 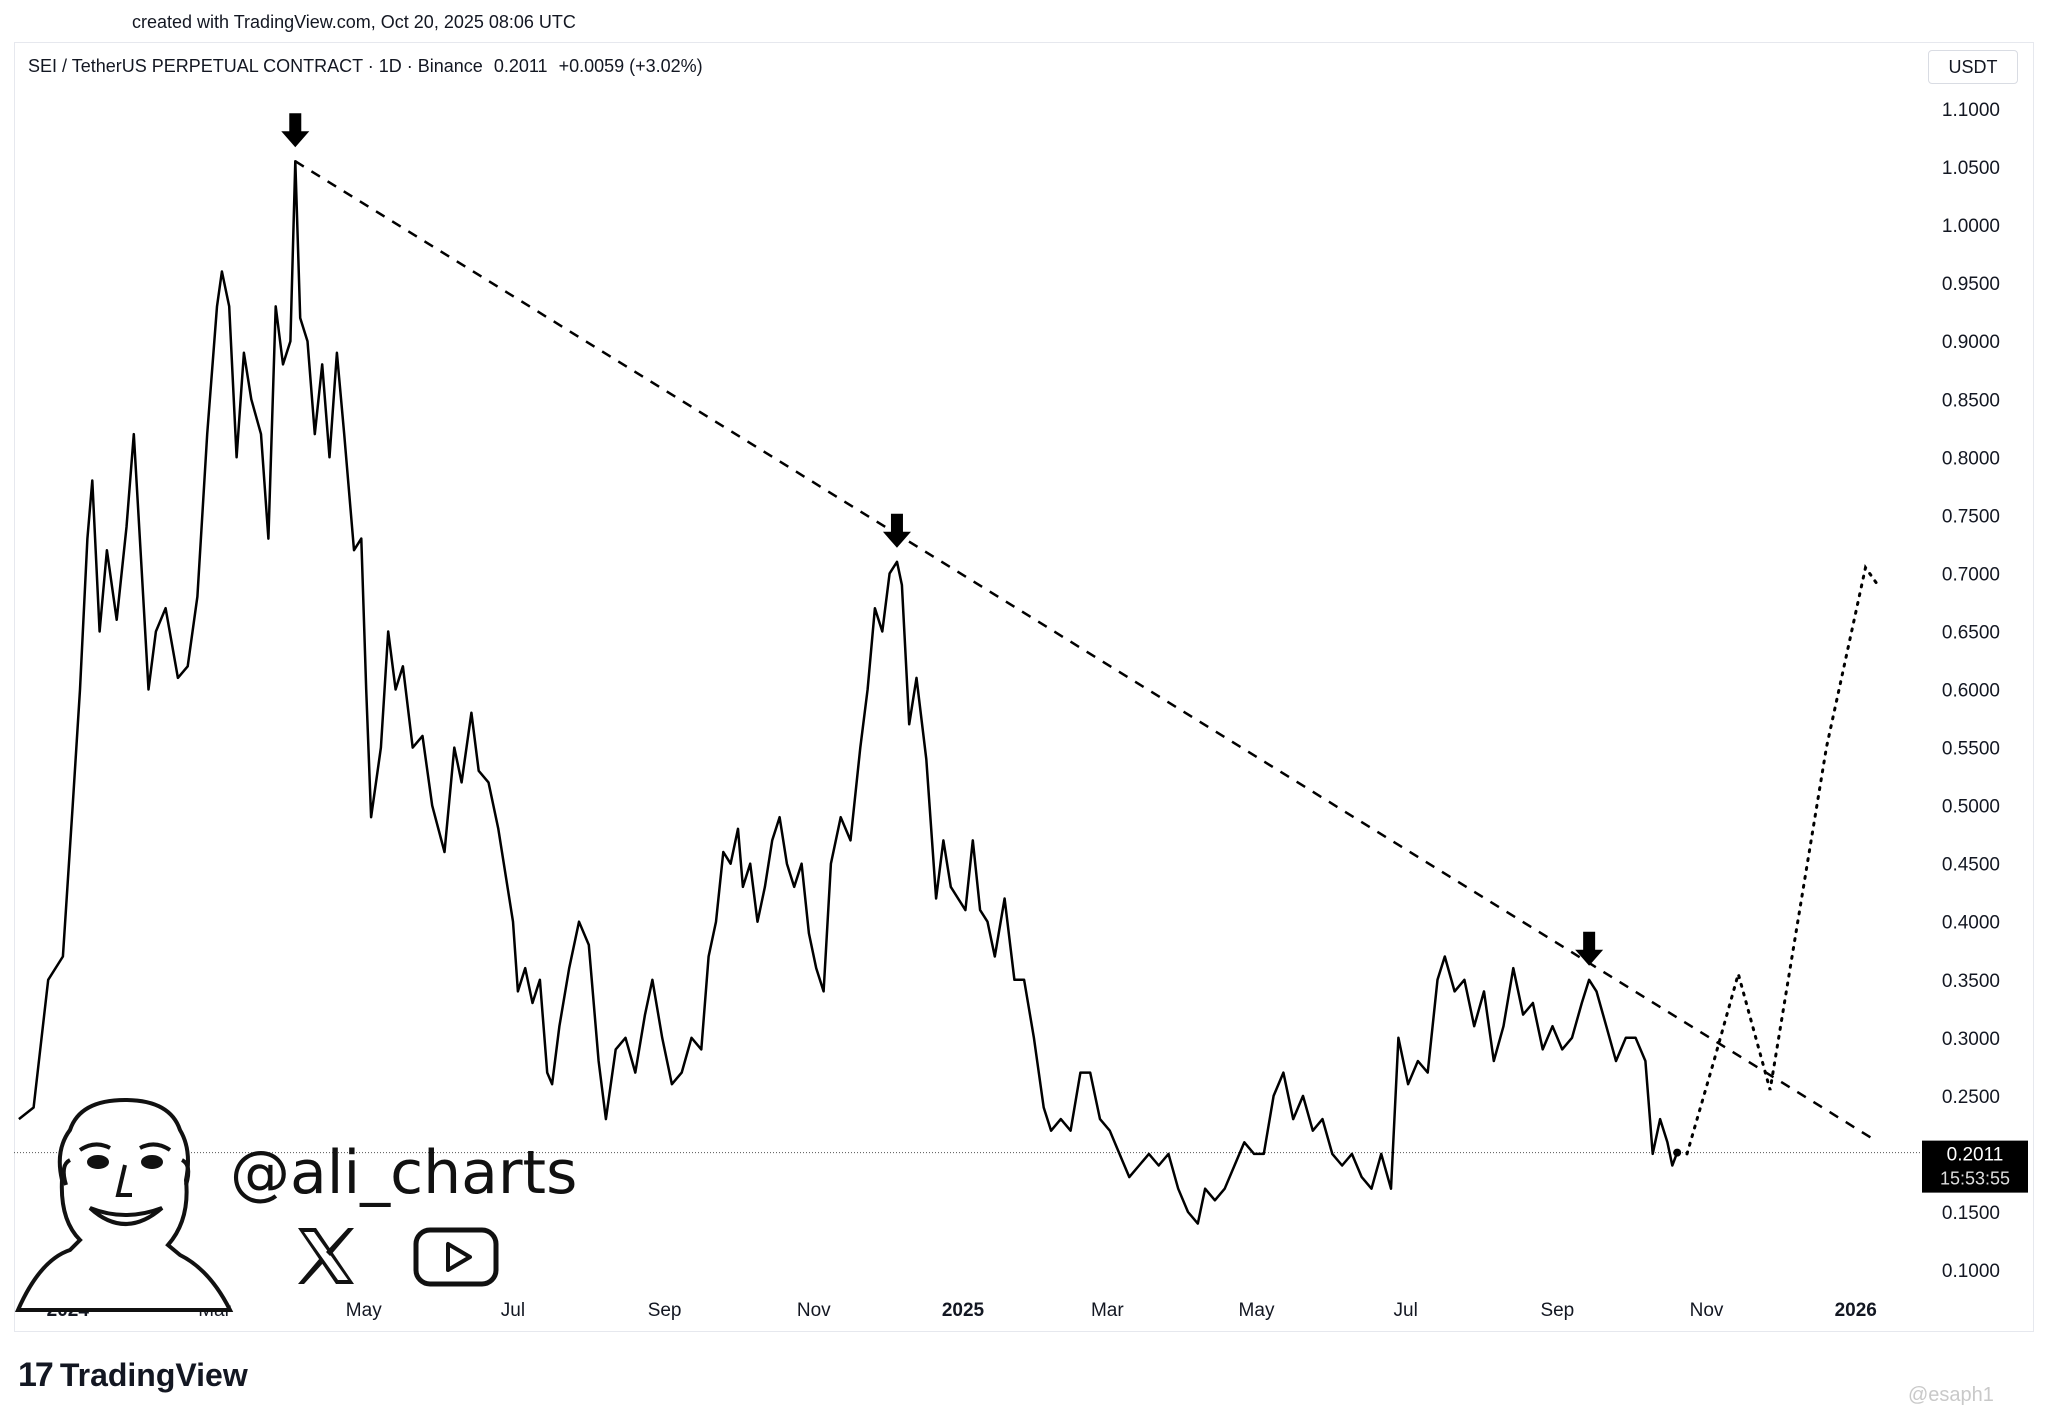 I want to click on last-price-dot, so click(x=1677, y=1152).